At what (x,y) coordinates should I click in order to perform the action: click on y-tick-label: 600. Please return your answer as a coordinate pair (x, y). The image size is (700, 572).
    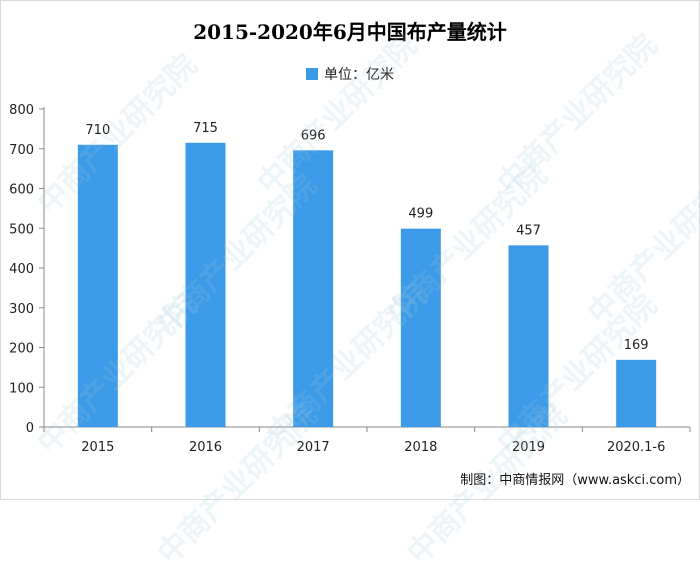
    Looking at the image, I should click on (21, 190).